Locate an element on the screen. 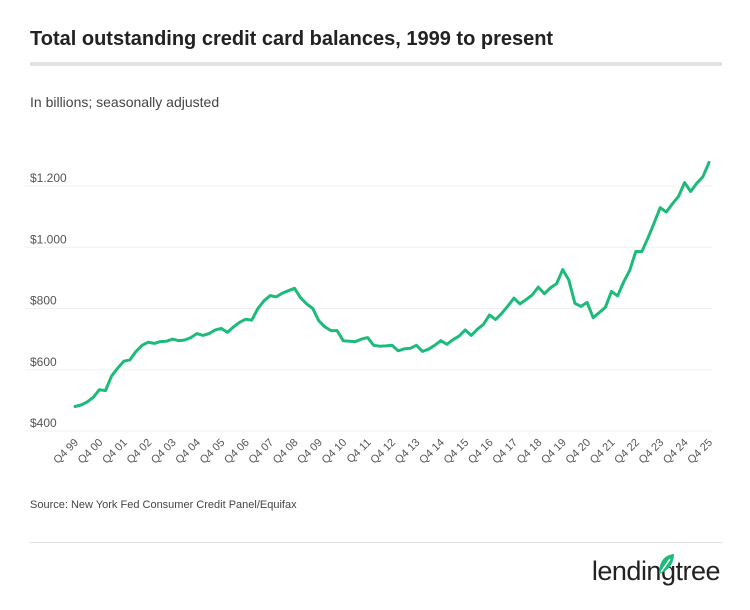 This screenshot has width=750, height=610. x-tick-label: Q4 22 is located at coordinates (627, 452).